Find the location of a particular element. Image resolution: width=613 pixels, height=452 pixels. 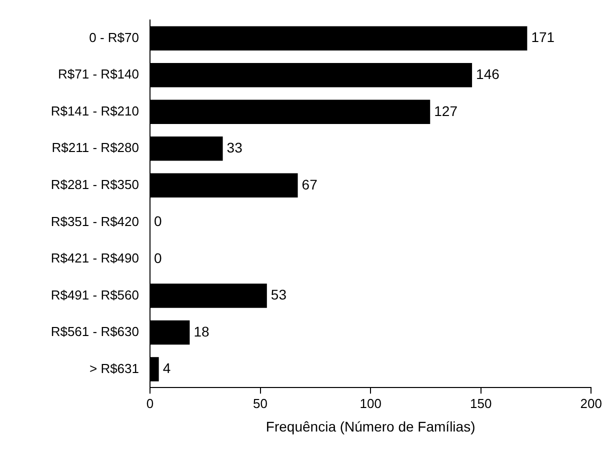

y-tick-label: 0 - R$70 is located at coordinates (114, 37).